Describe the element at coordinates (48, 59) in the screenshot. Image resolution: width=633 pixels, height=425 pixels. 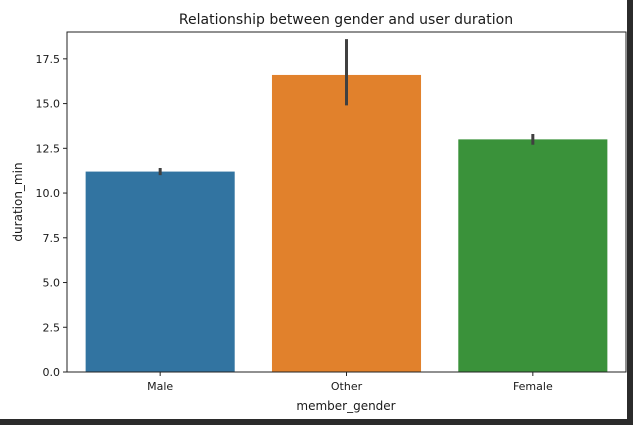
I see `y-tick-label: 17.5` at that location.